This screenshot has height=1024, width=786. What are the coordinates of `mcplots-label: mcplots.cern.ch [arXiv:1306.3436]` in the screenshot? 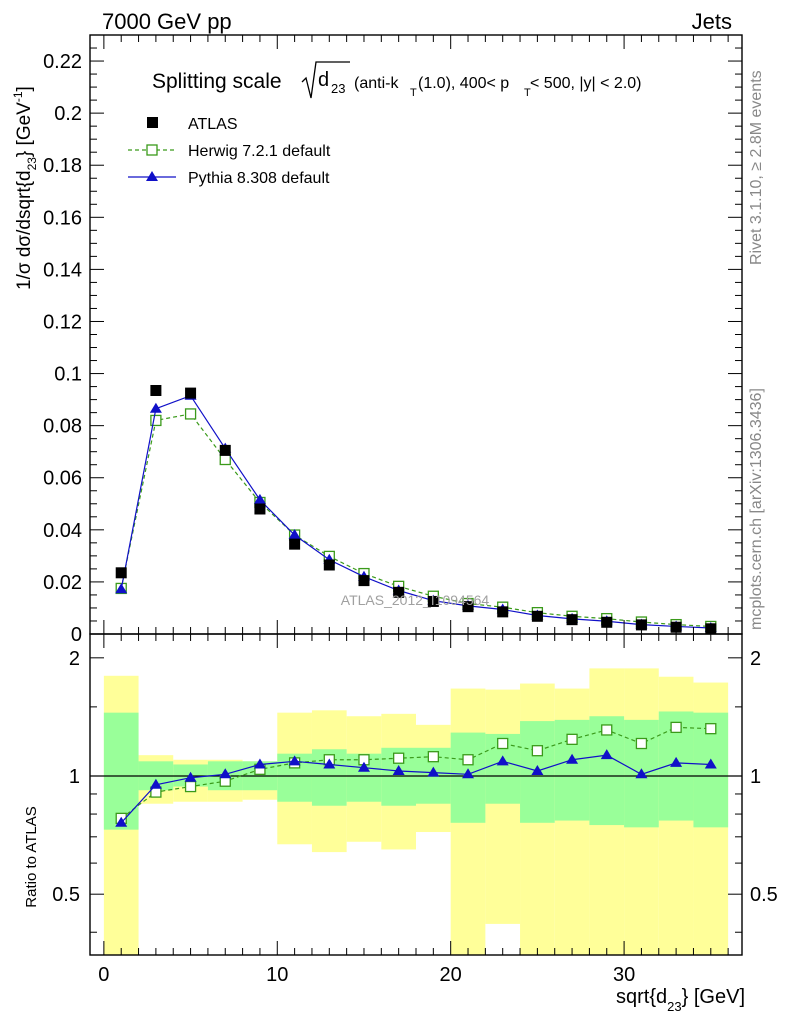 It's located at (756, 509).